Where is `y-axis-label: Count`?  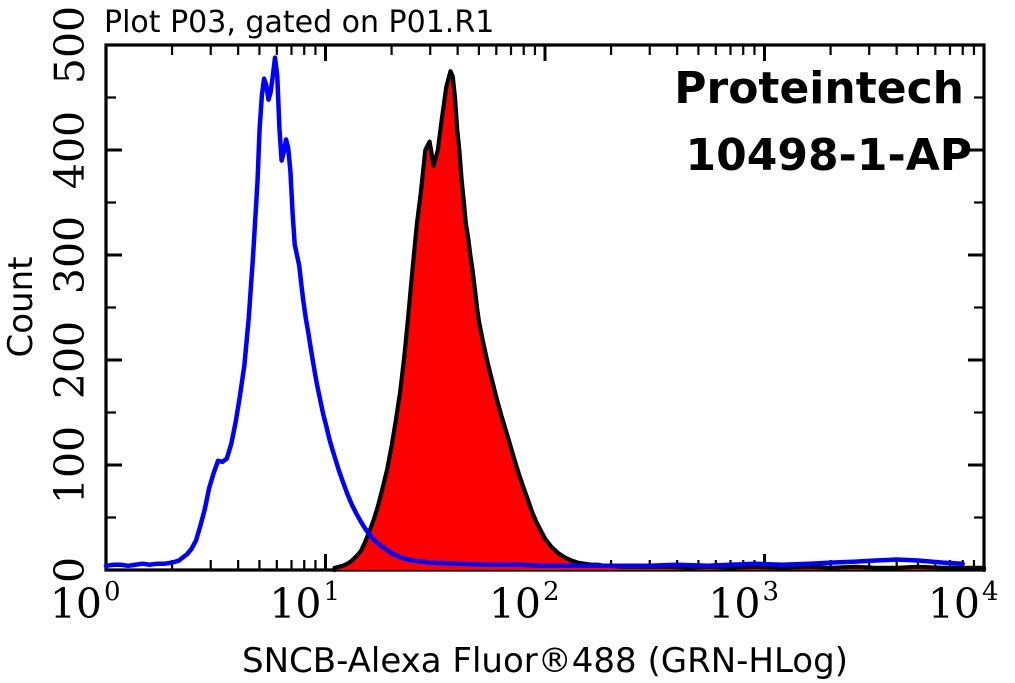
y-axis-label: Count is located at coordinates (21, 307).